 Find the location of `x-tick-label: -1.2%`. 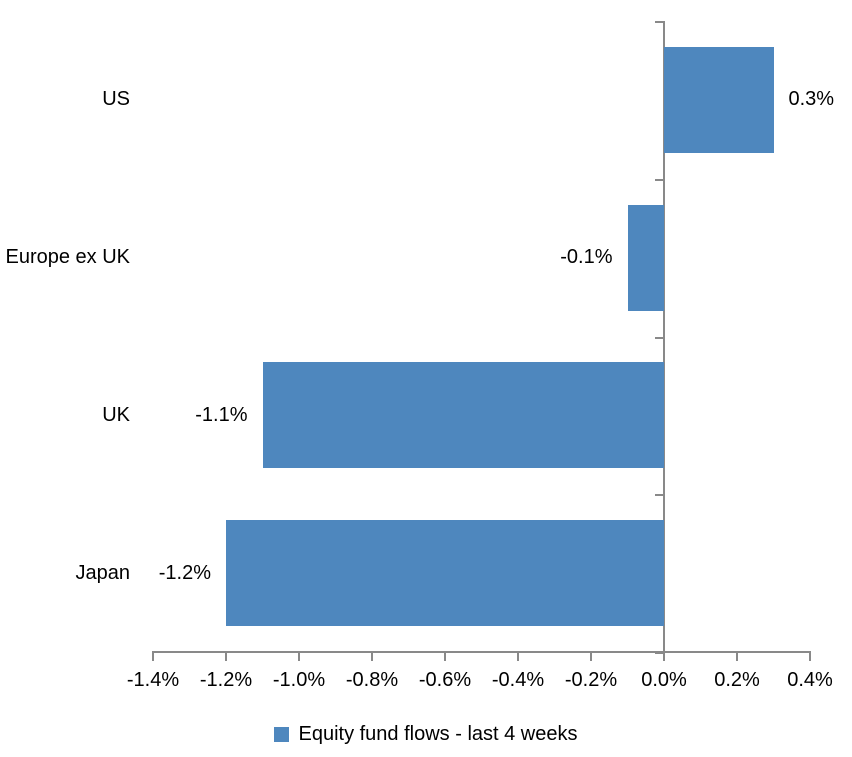

x-tick-label: -1.2% is located at coordinates (226, 680).